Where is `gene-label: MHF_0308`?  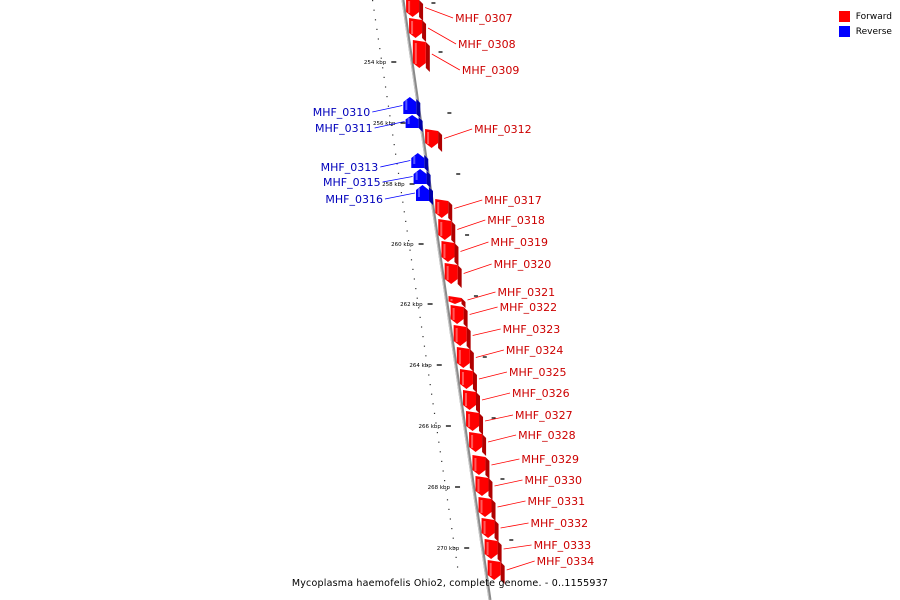 gene-label: MHF_0308 is located at coordinates (487, 44).